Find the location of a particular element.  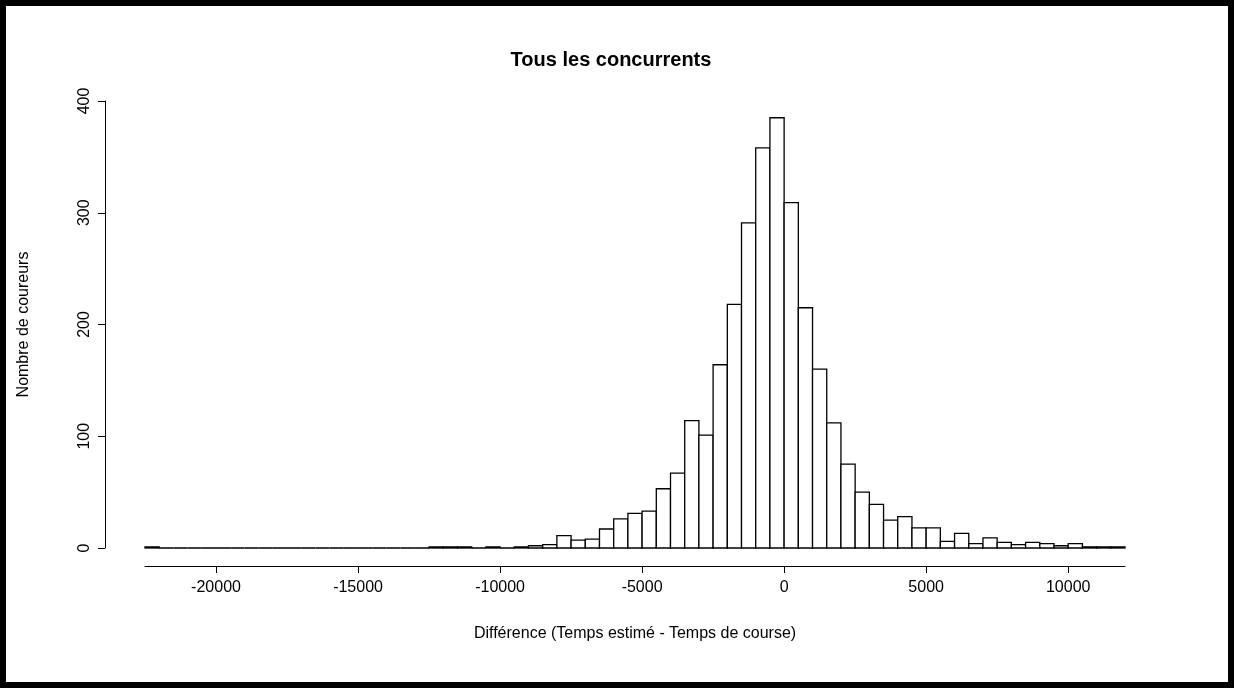

x-axis-title: Différence (Temps estimé - Temps de course) is located at coordinates (635, 632).